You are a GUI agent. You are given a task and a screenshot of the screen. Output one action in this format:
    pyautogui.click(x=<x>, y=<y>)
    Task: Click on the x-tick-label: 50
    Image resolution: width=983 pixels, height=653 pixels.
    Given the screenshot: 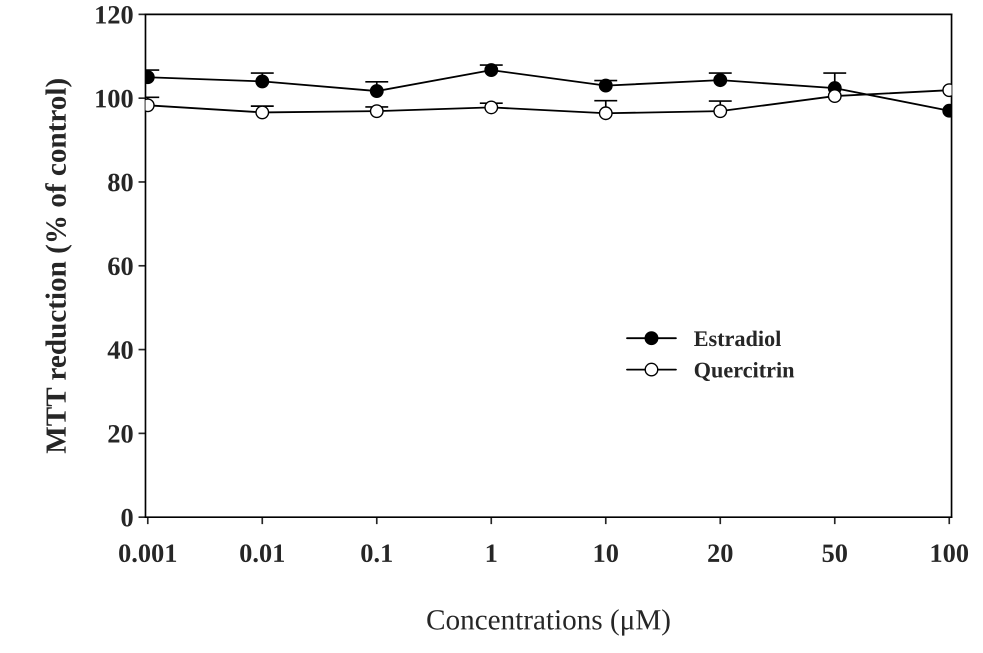 What is the action you would take?
    pyautogui.click(x=834, y=553)
    